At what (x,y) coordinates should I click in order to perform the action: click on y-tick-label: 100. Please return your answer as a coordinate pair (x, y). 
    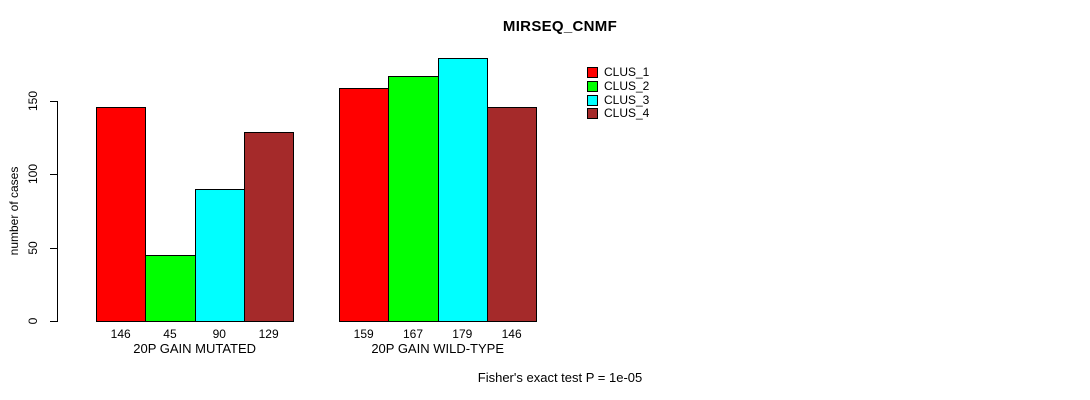
    Looking at the image, I should click on (33, 174).